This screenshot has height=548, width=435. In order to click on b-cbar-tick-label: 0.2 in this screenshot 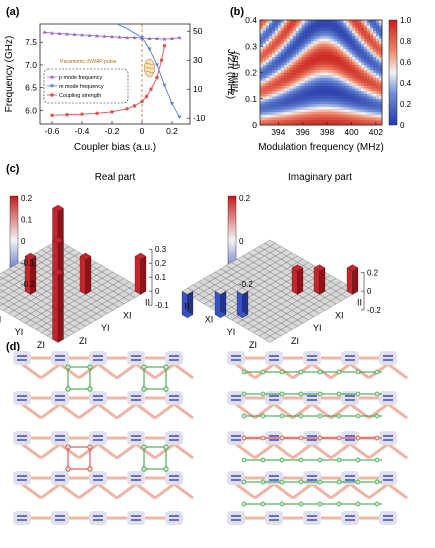, I will do `click(406, 104)`.